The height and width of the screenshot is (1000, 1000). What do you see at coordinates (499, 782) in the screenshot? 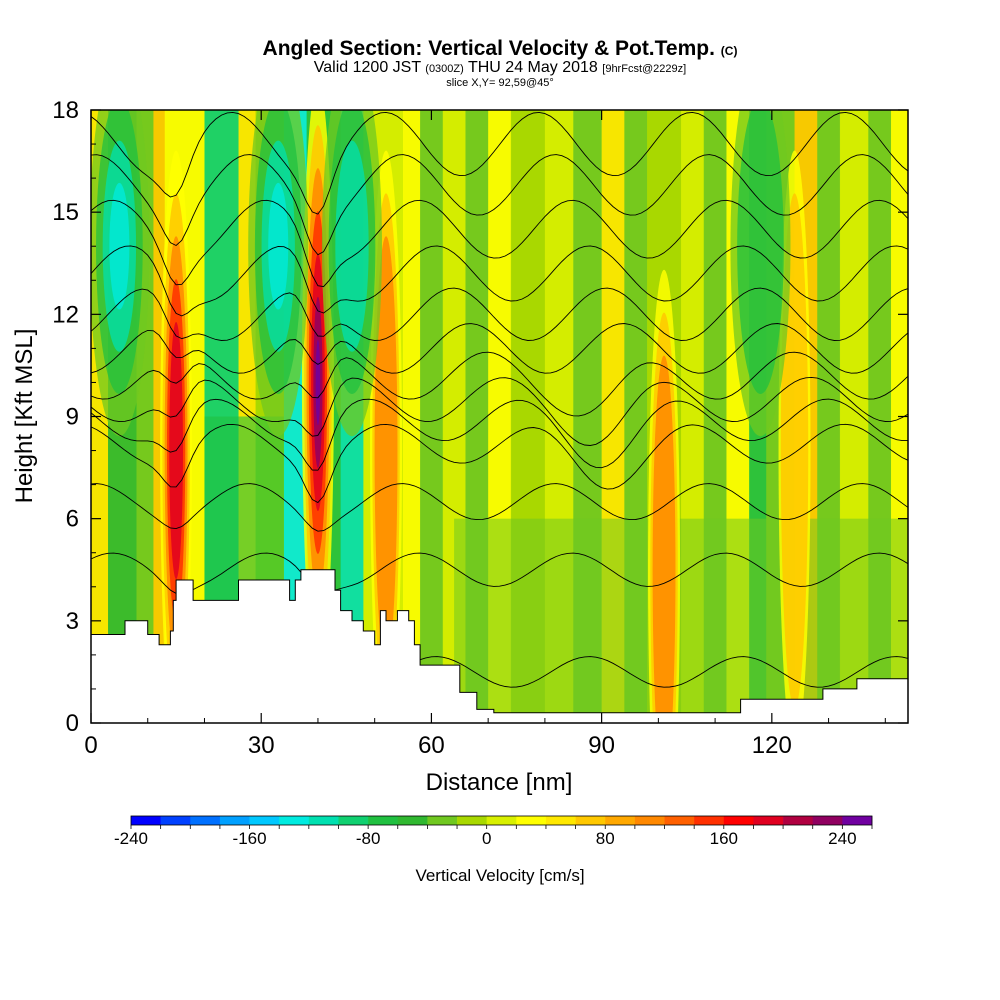
I see `x-axis-label: Distance [nm]` at bounding box center [499, 782].